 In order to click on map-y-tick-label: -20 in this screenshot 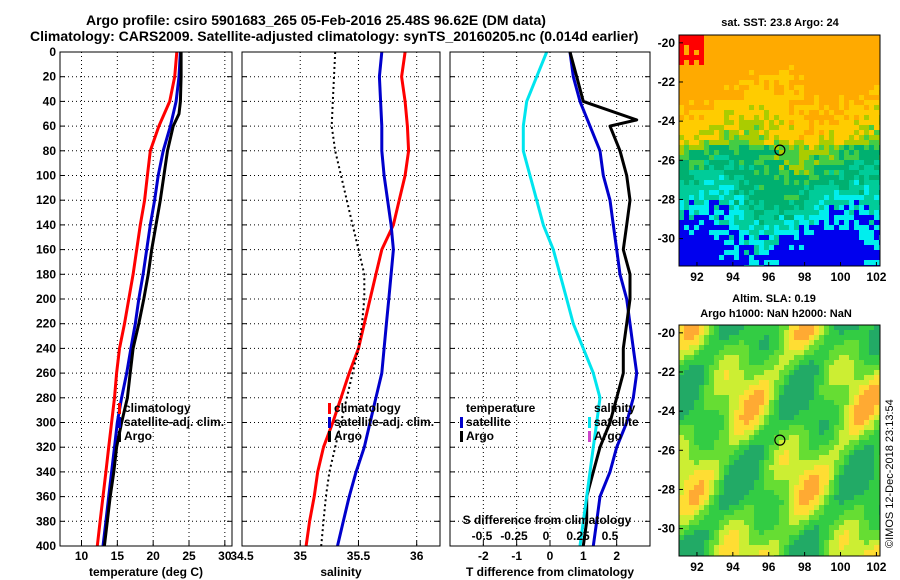, I will do `click(667, 43)`.